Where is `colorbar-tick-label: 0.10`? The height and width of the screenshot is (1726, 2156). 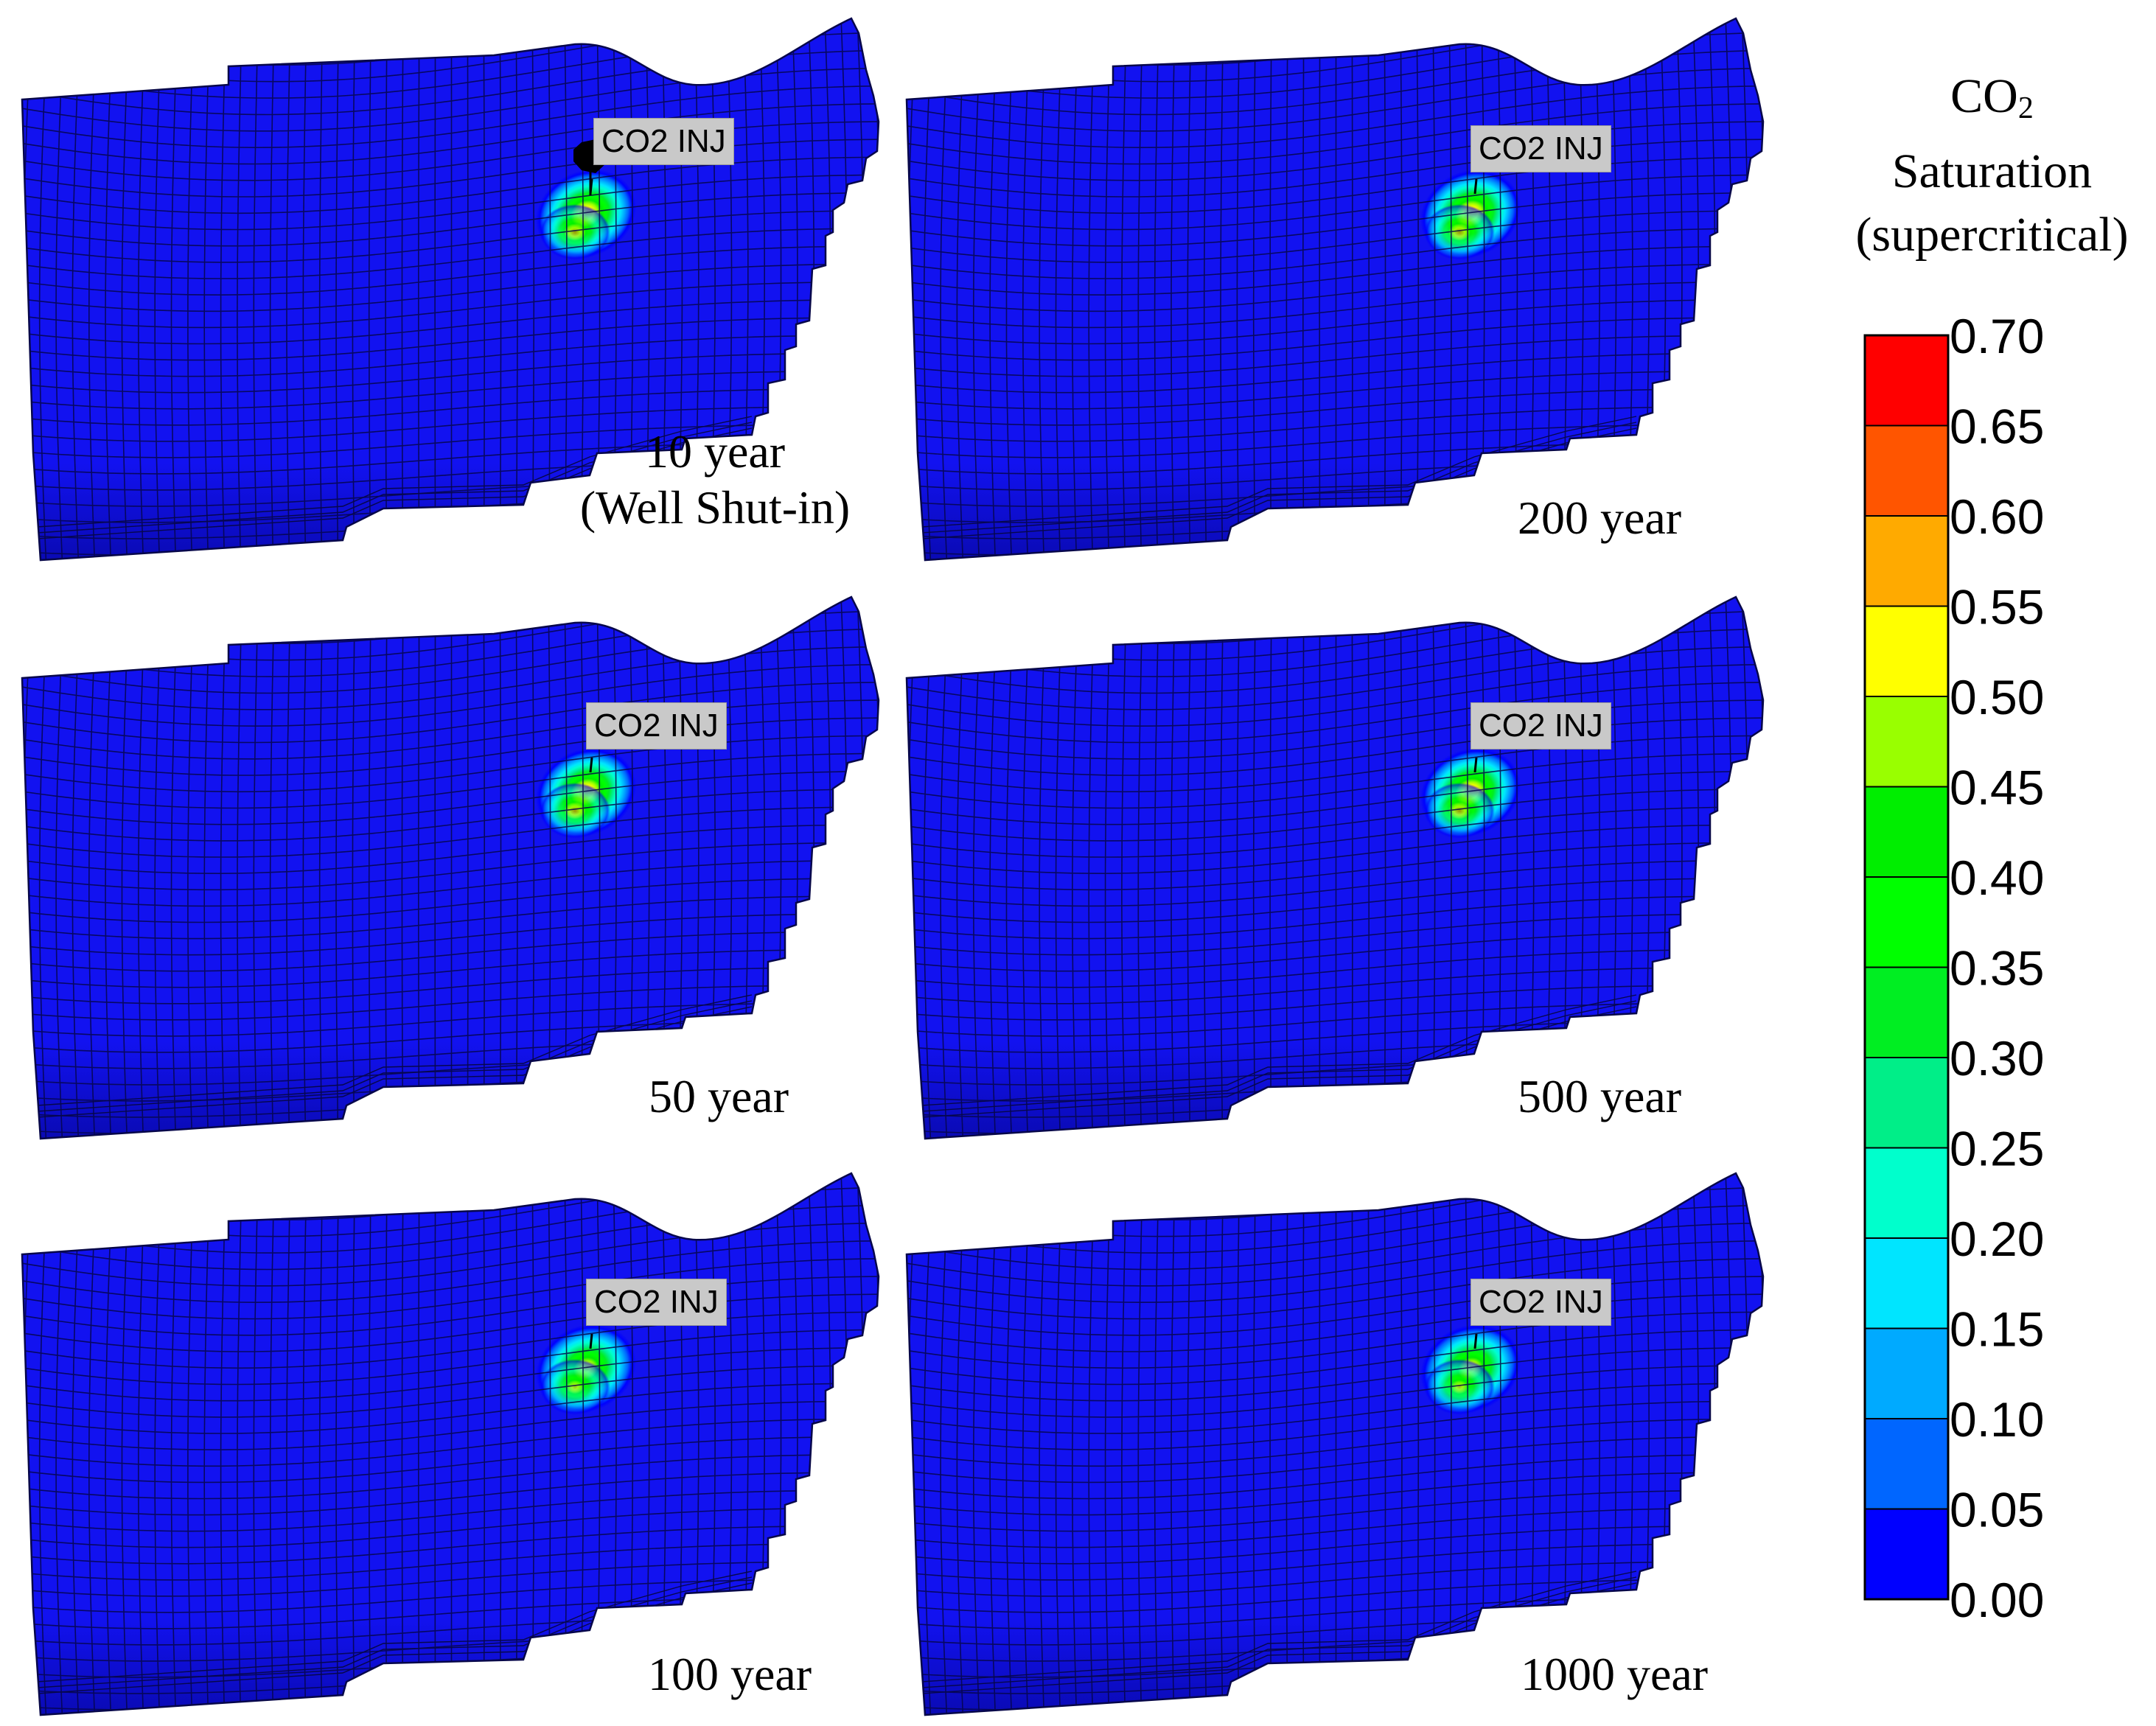 colorbar-tick-label: 0.10 is located at coordinates (1997, 1419).